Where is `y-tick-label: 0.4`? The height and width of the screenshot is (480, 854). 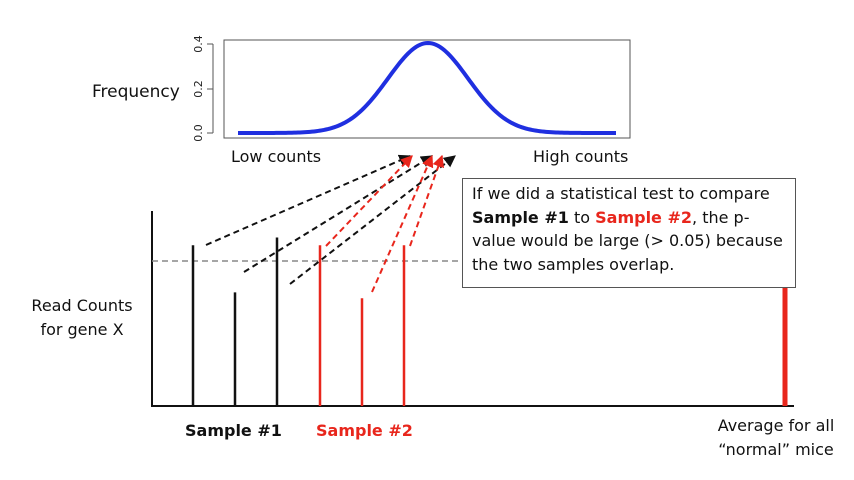 y-tick-label: 0.4 is located at coordinates (198, 44).